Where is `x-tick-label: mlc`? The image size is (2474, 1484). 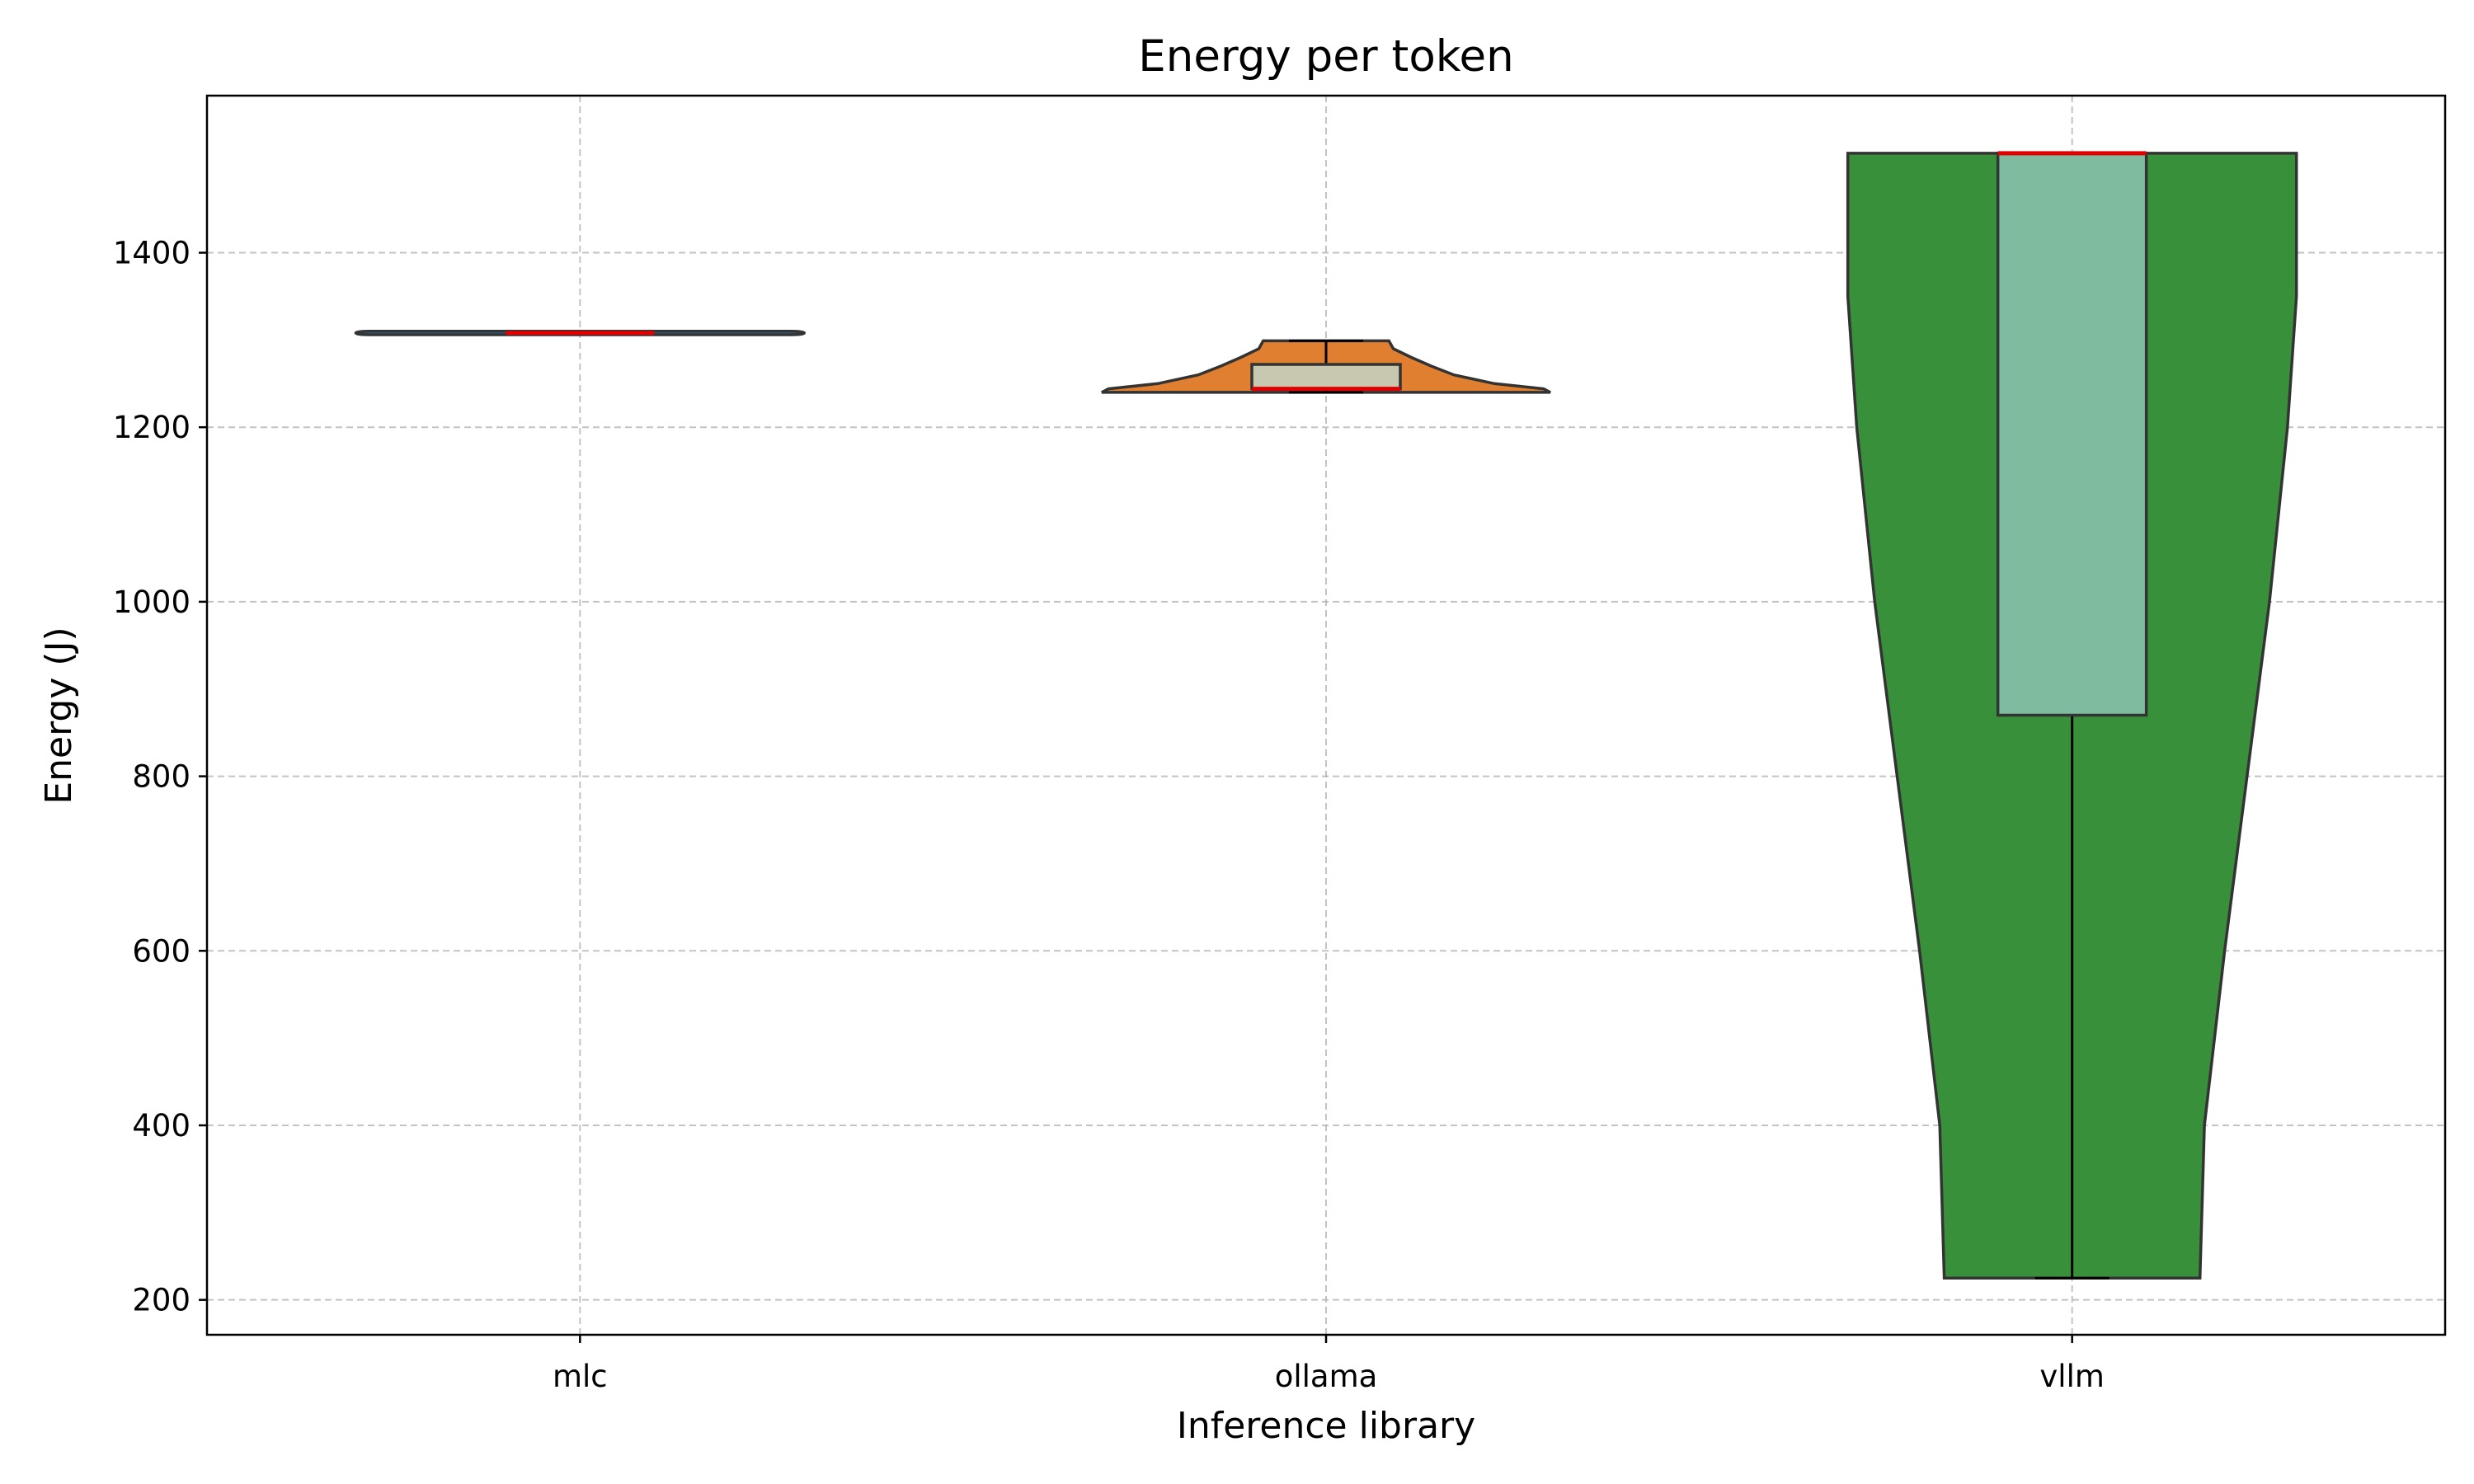 x-tick-label: mlc is located at coordinates (580, 1376).